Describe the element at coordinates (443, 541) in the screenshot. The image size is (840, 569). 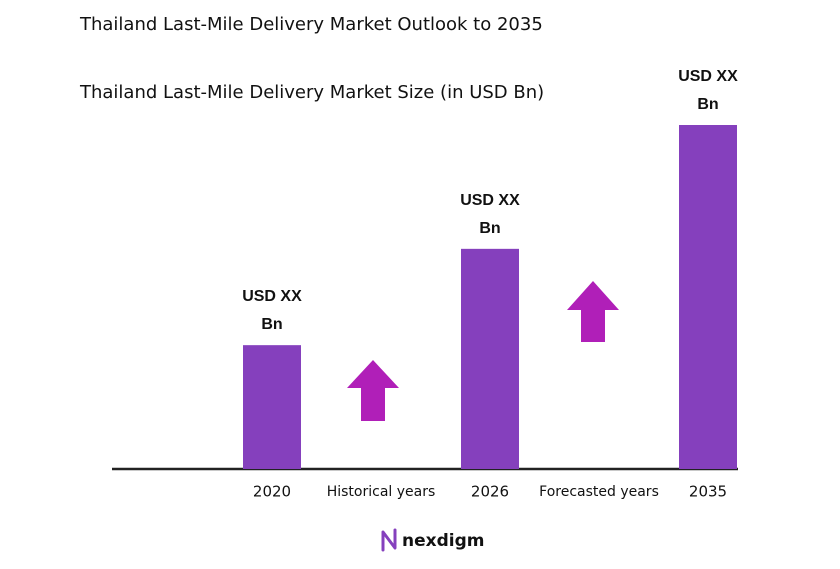
I see `brand-name: nexdigm` at that location.